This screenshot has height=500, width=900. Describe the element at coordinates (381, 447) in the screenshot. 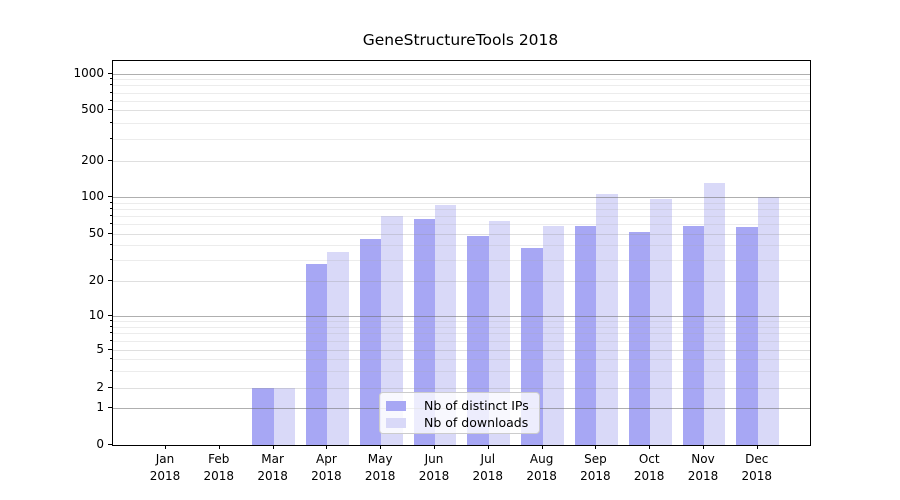

I see `x-tick-may` at that location.